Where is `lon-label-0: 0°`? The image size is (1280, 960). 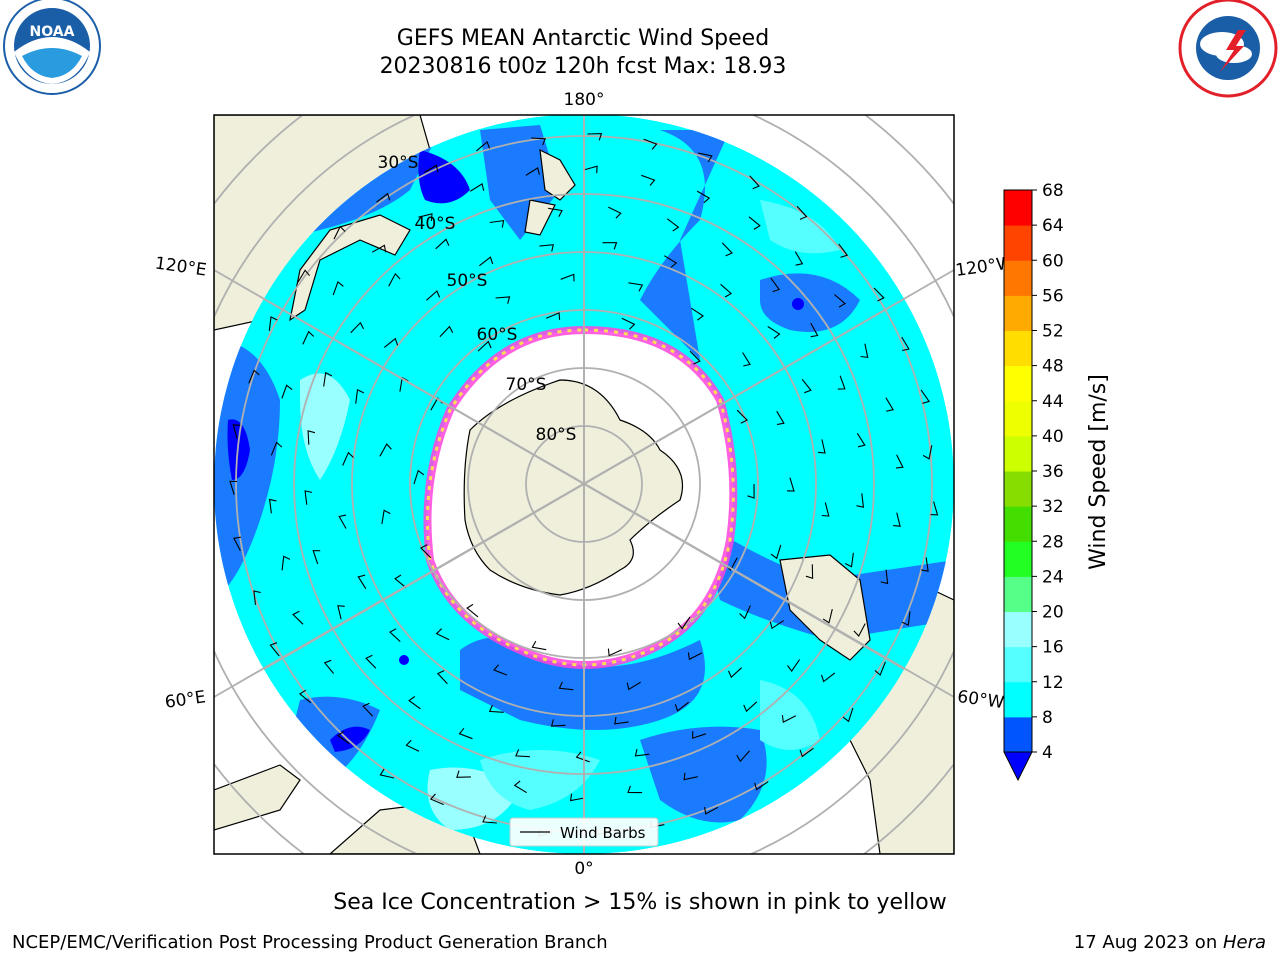 lon-label-0: 0° is located at coordinates (583, 869).